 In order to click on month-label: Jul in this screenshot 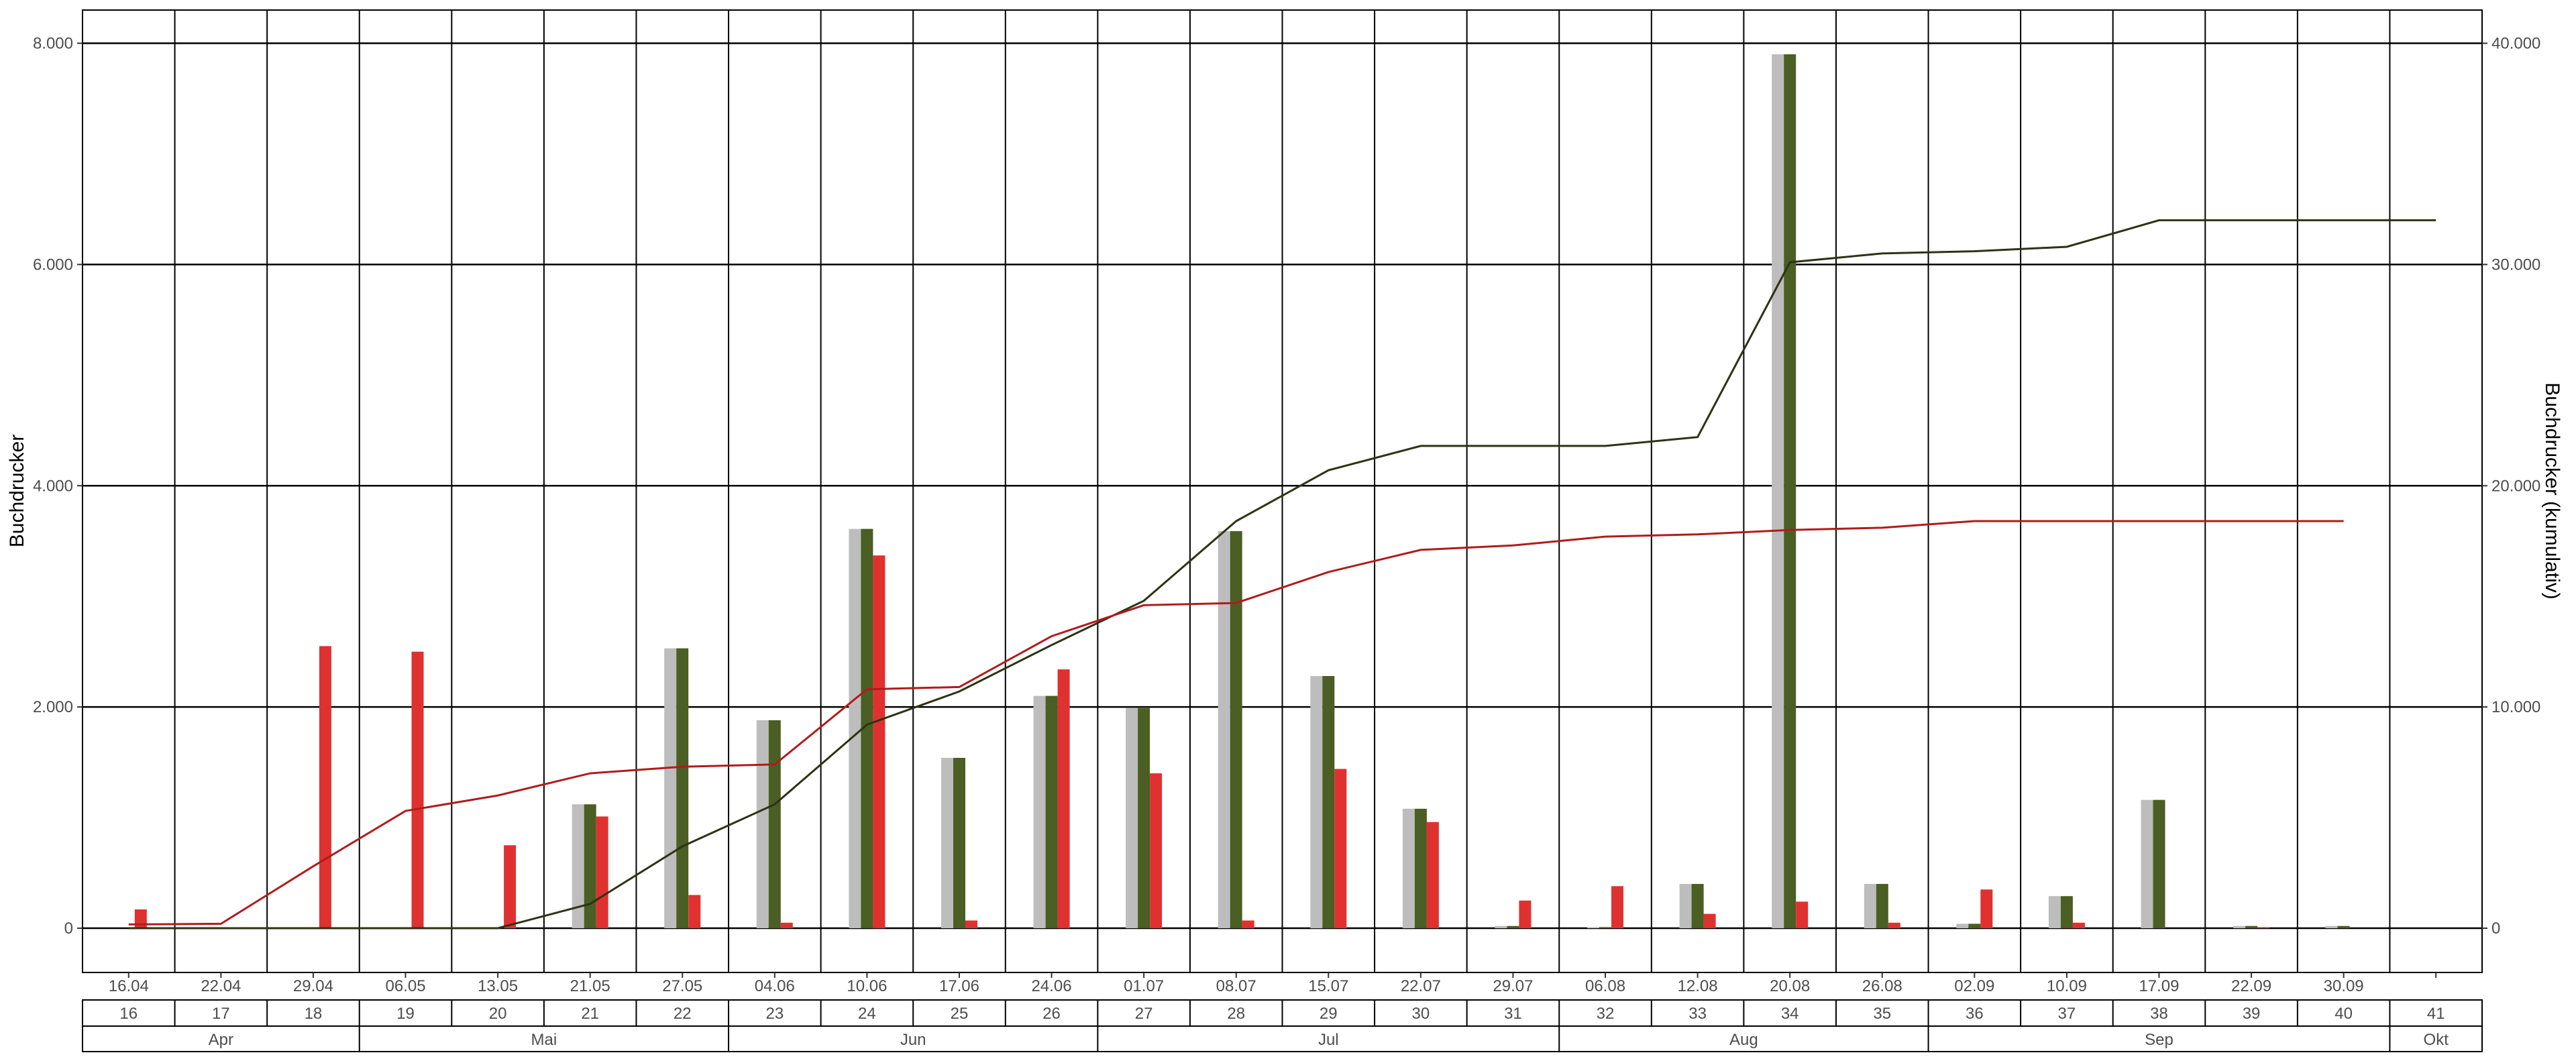, I will do `click(1328, 1040)`.